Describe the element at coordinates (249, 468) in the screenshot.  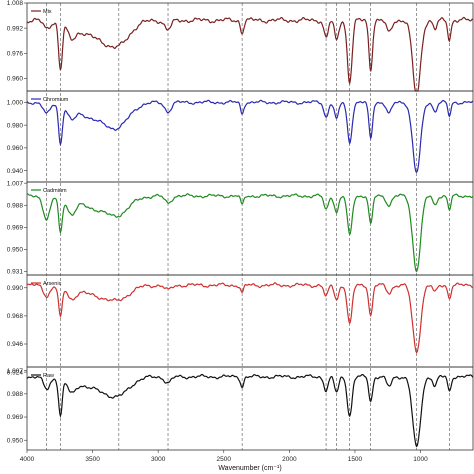
I see `x-axis-label: Wavenumber (cm⁻¹)` at that location.